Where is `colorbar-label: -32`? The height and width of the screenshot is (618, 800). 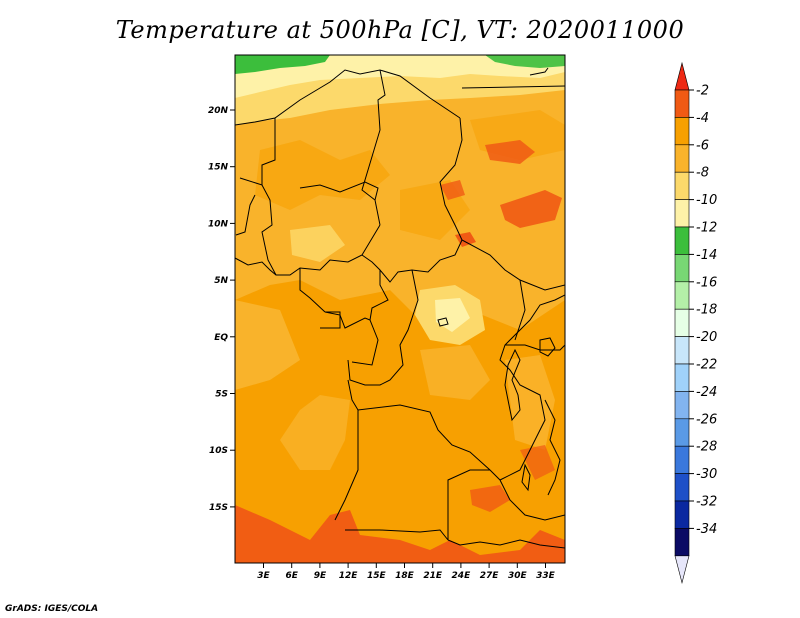 colorbar-label: -32 is located at coordinates (706, 502).